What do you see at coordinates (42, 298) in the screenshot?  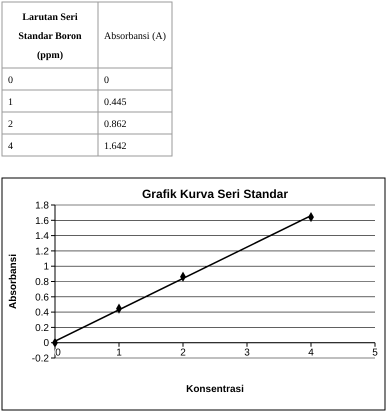 I see `y-tick-label: 0.6` at bounding box center [42, 298].